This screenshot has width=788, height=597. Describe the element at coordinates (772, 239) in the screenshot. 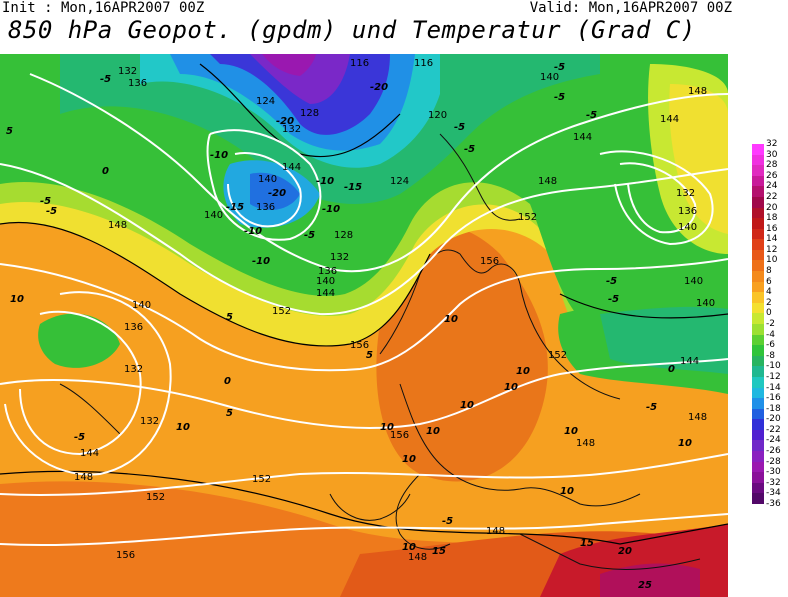

I see `legend-tick-label: 14` at that location.